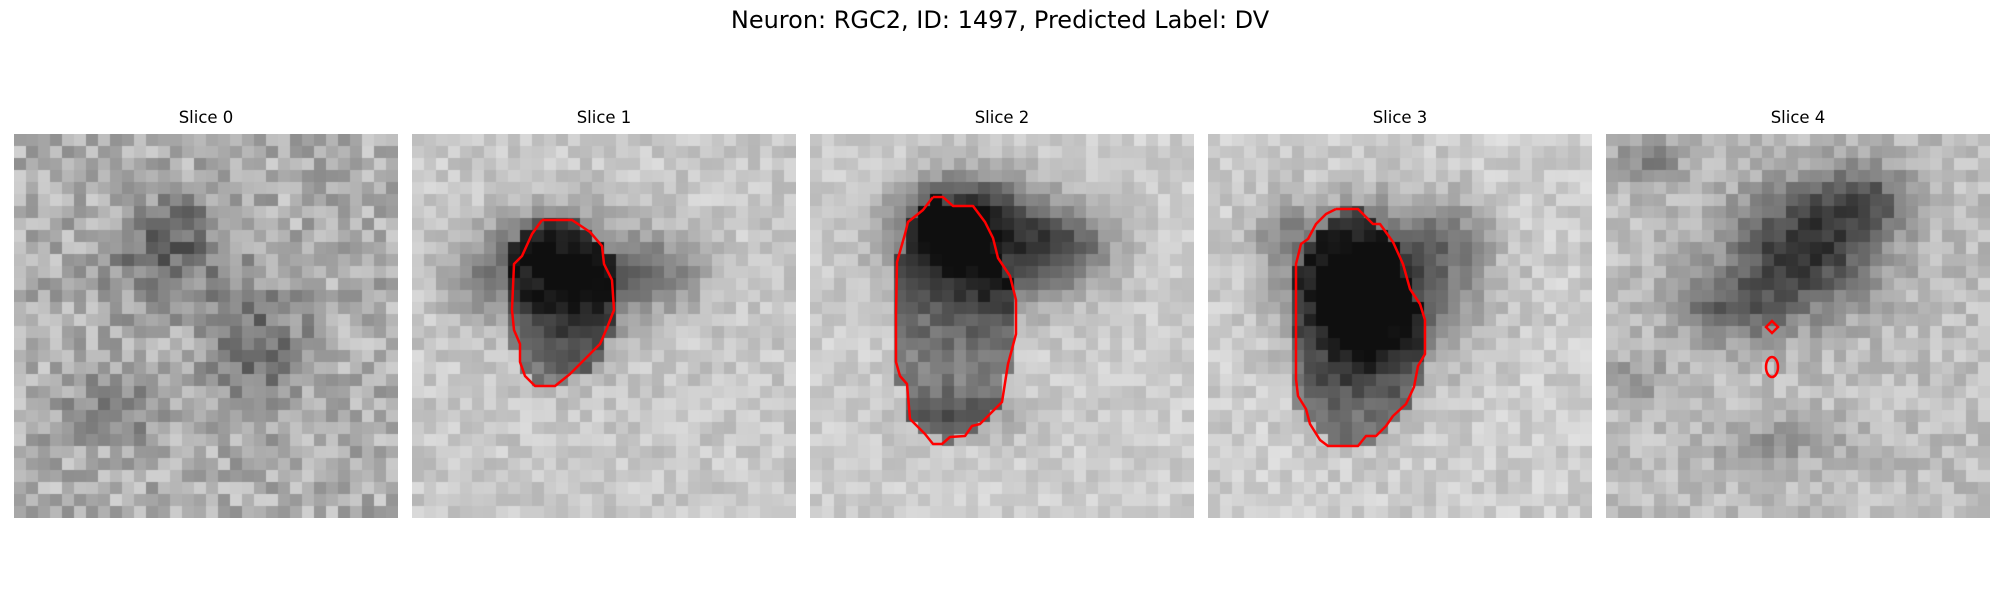  Describe the element at coordinates (206, 117) in the screenshot. I see `slice-title: Slice 0` at that location.